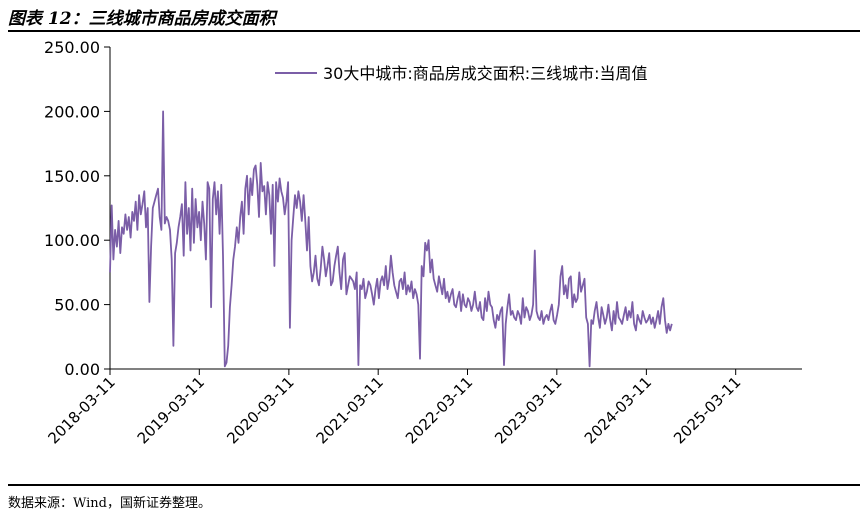 The width and height of the screenshot is (868, 515). I want to click on source-note: 数据来源：Wind，国新证券整理。, so click(109, 503).